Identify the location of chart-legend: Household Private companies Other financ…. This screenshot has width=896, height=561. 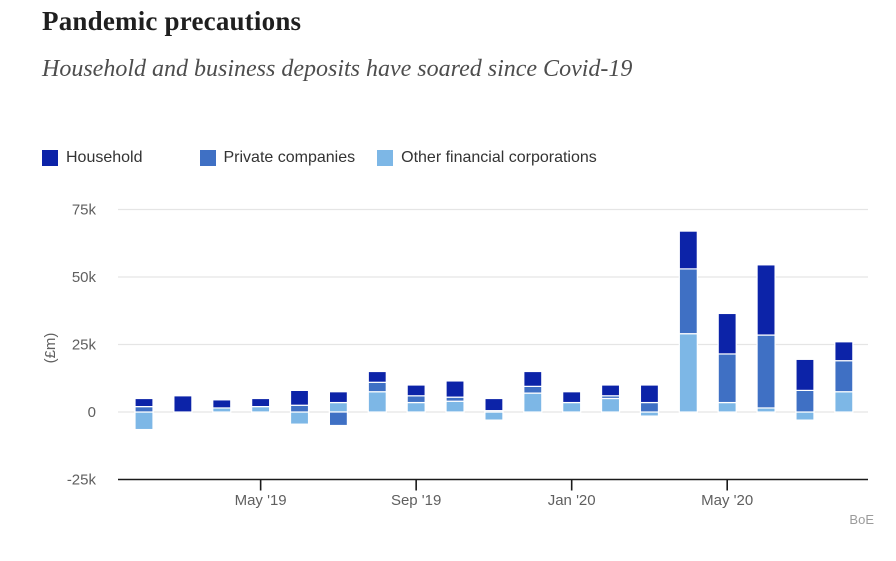
(319, 158).